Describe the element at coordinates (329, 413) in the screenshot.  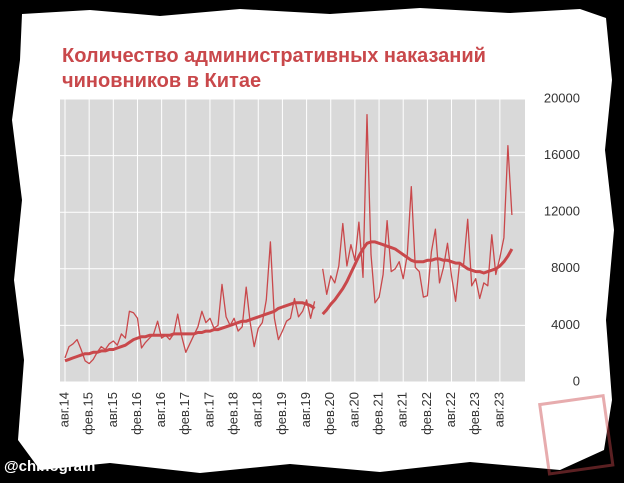
I see `x-tick-label: фев.20` at that location.